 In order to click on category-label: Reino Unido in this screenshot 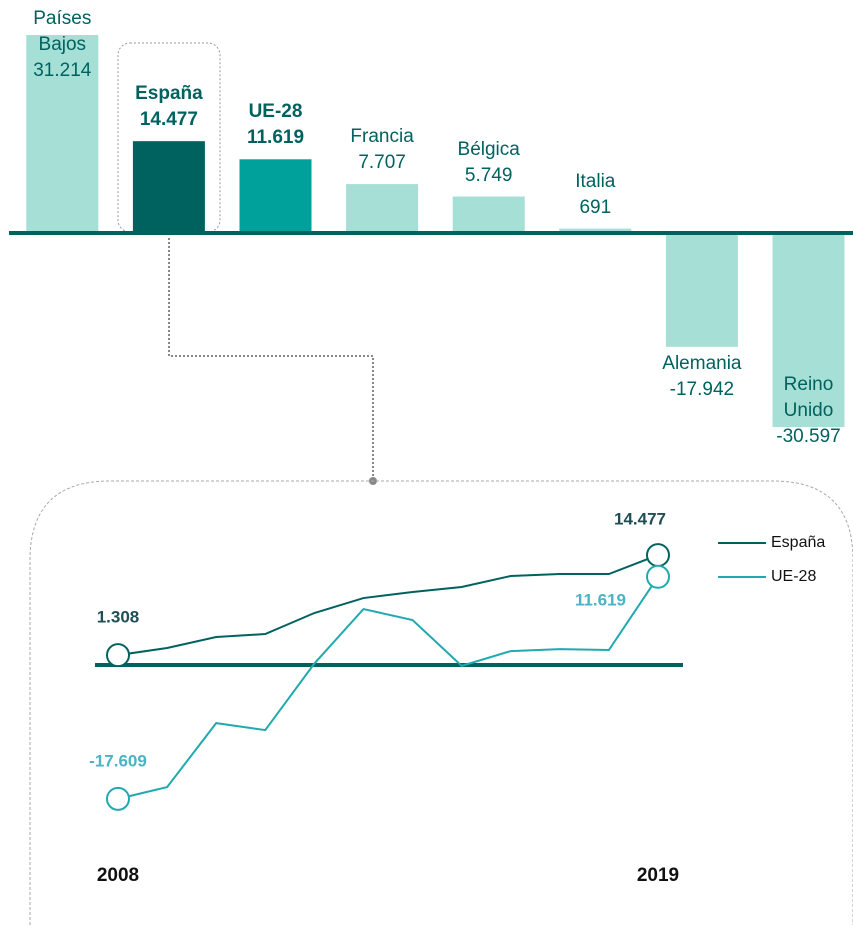, I will do `click(808, 397)`.